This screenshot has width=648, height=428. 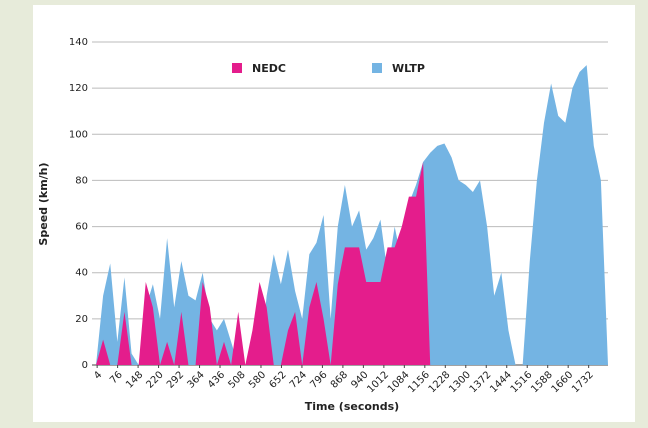 I want to click on x-axis-label: Time (seconds), so click(x=352, y=406).